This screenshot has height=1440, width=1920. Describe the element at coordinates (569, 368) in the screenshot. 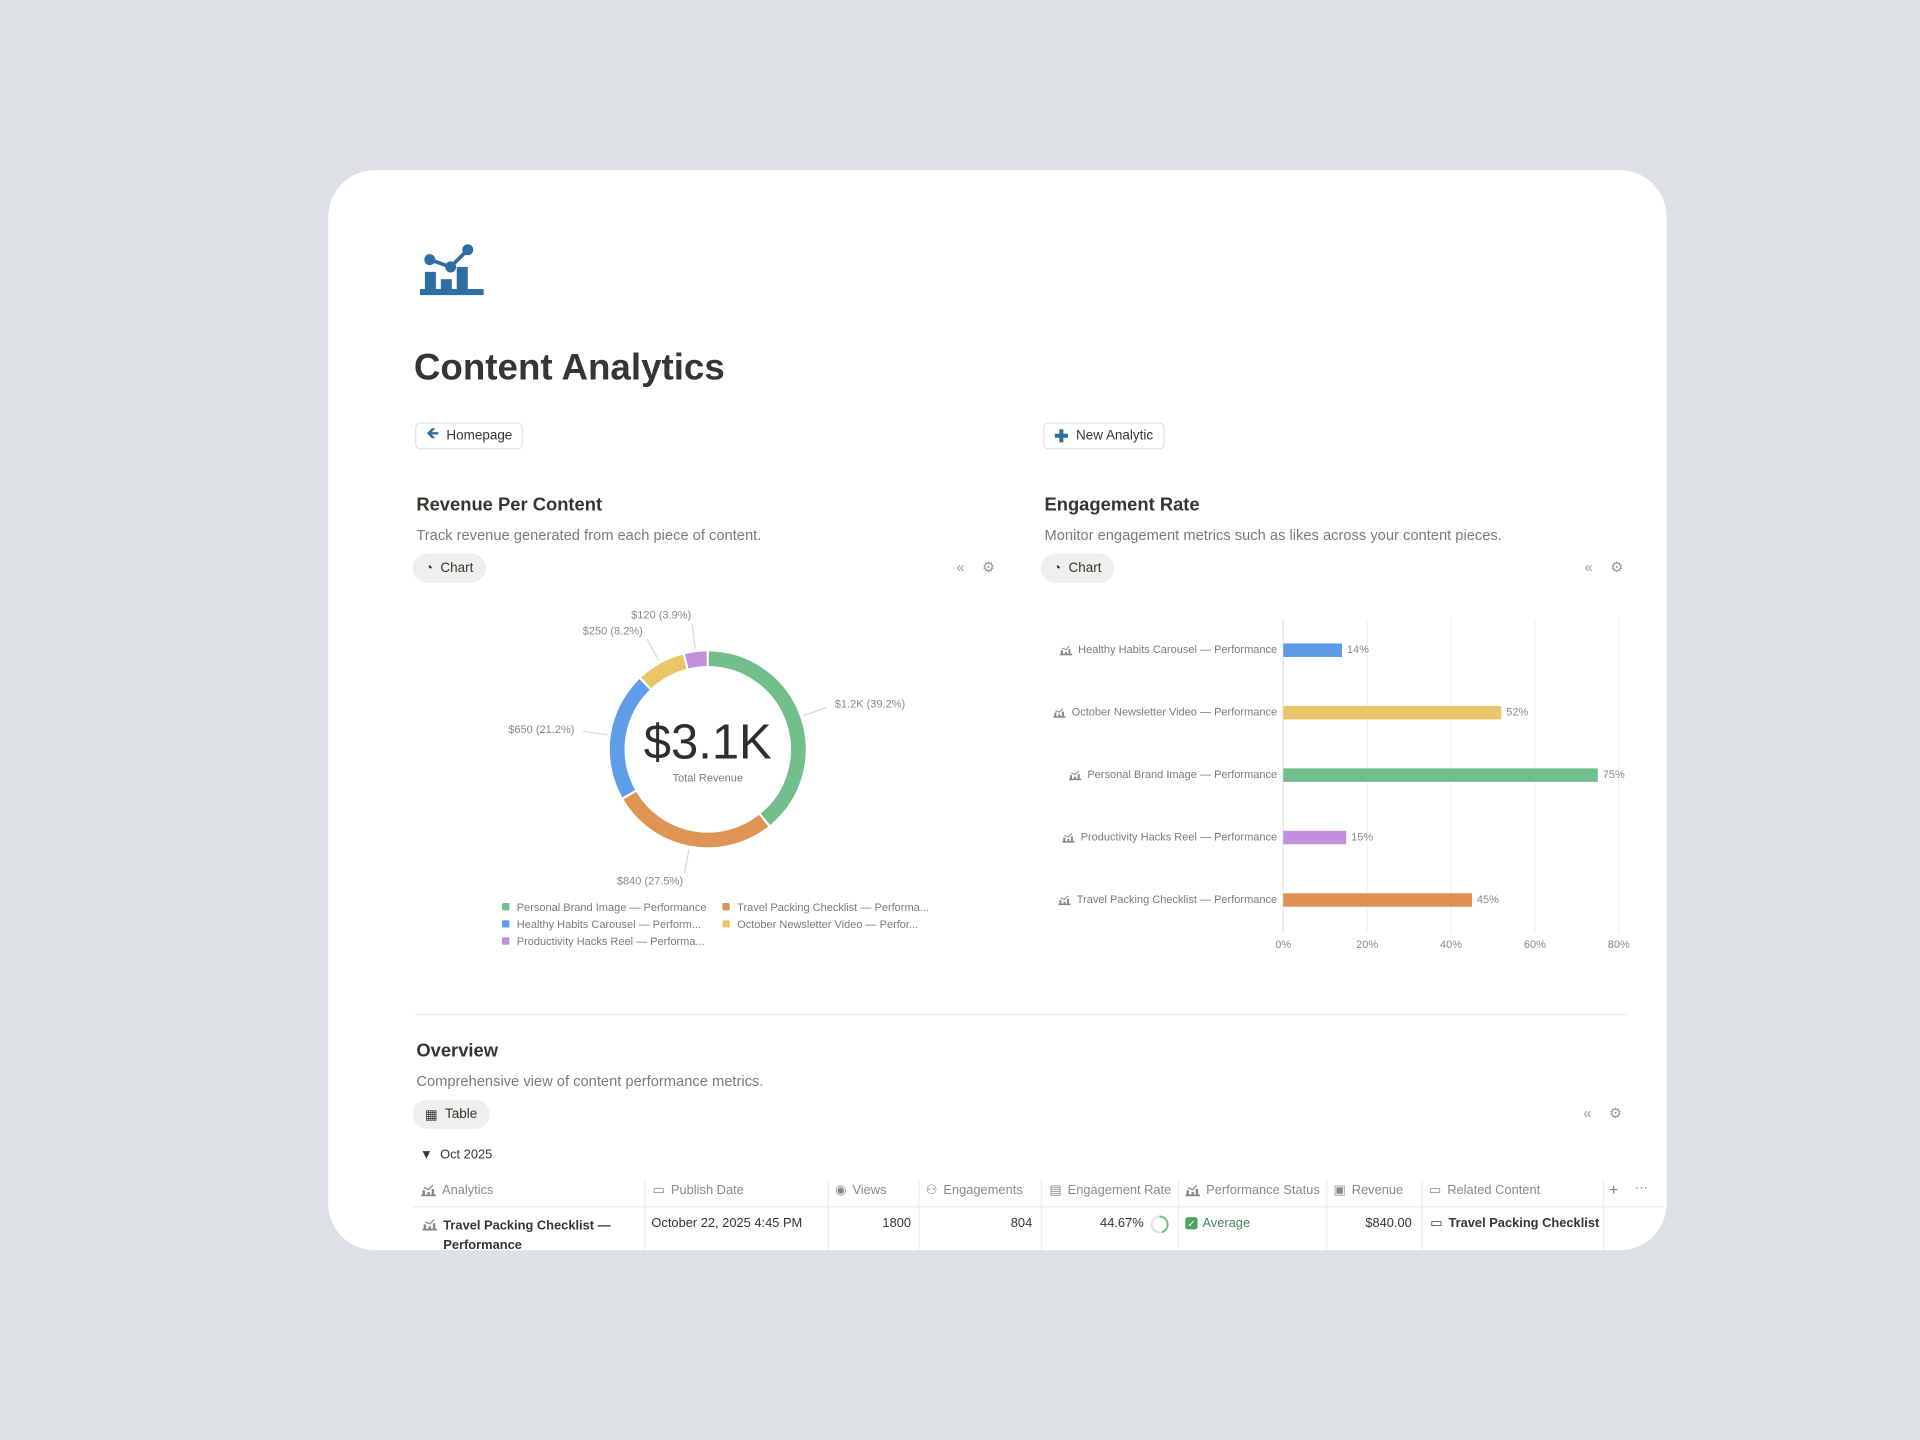

I see `page-title: Content Analytics` at that location.